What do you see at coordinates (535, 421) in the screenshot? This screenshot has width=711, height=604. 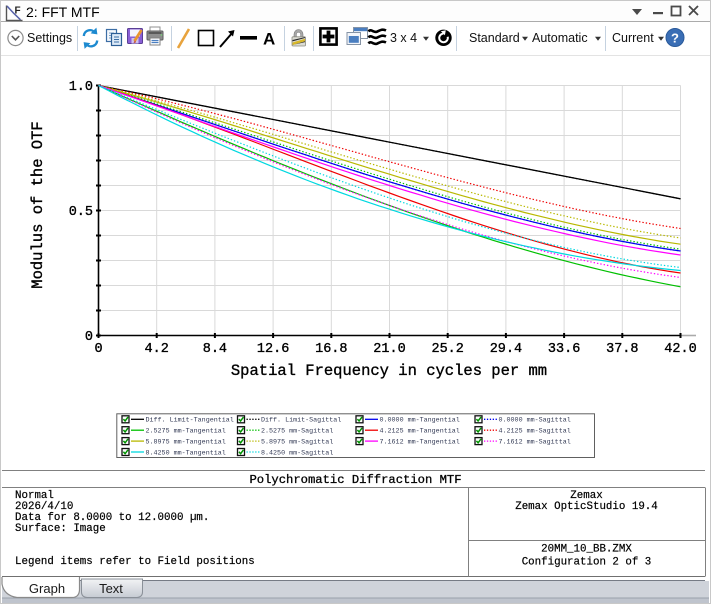 I see `svg-text: 0.0000 mm-Sagittal` at bounding box center [535, 421].